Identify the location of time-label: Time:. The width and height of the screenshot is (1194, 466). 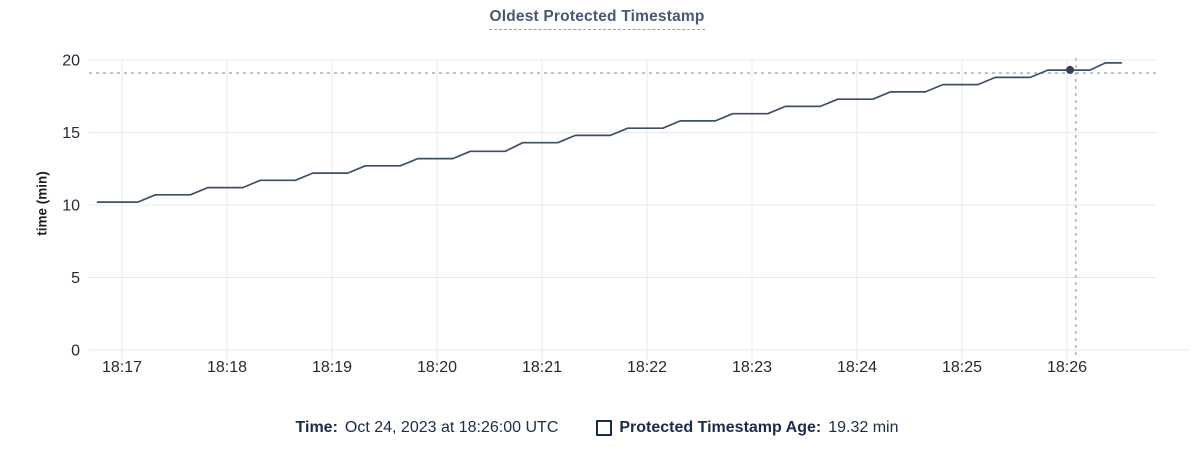
(316, 427).